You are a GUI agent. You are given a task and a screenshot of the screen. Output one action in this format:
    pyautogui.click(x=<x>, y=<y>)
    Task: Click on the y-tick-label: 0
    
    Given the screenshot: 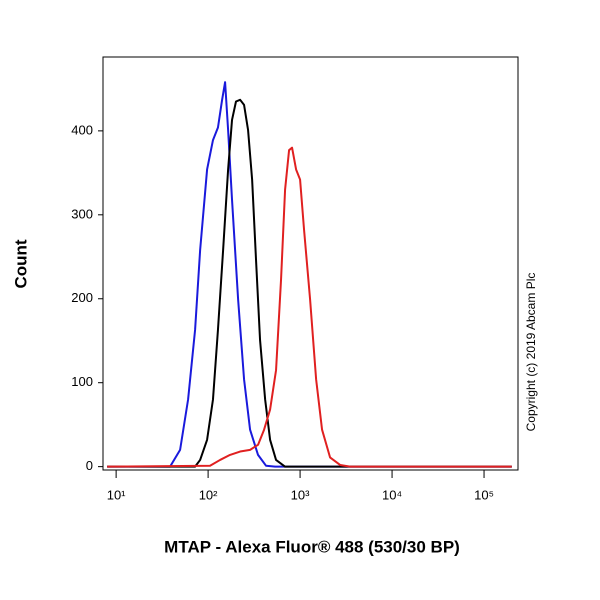 What is the action you would take?
    pyautogui.click(x=89, y=465)
    